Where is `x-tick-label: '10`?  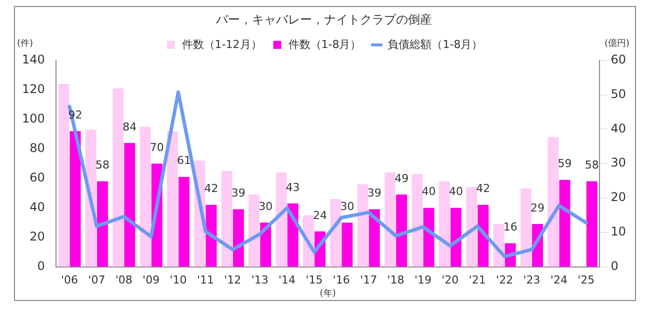 x-tick-label: '10 is located at coordinates (178, 279).